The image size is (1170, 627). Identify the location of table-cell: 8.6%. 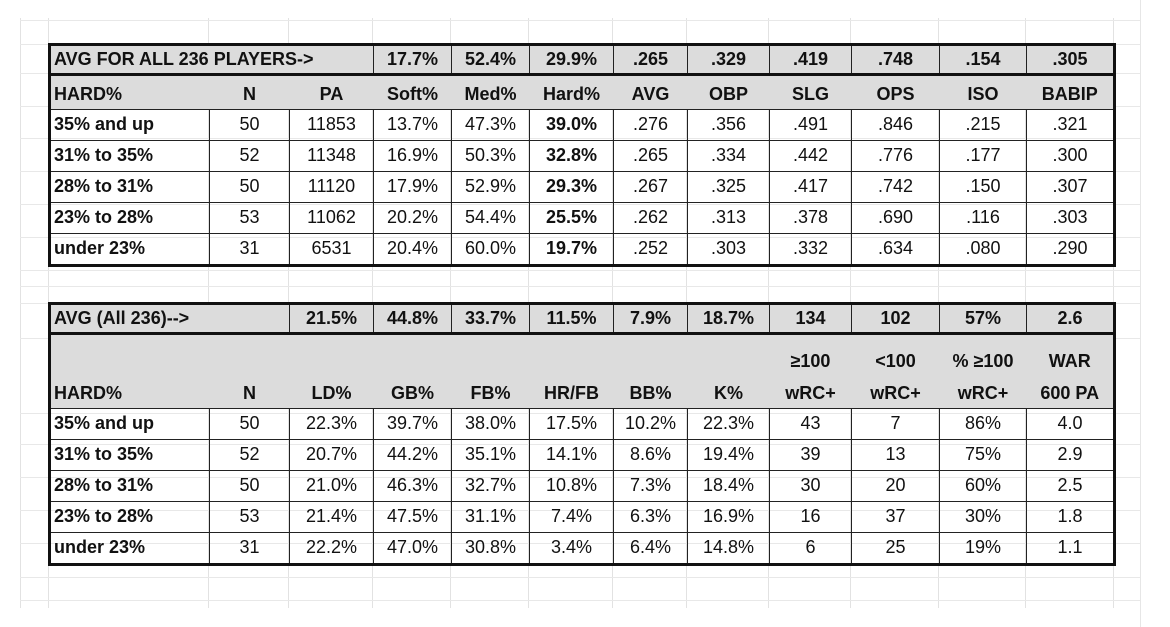
(650, 455).